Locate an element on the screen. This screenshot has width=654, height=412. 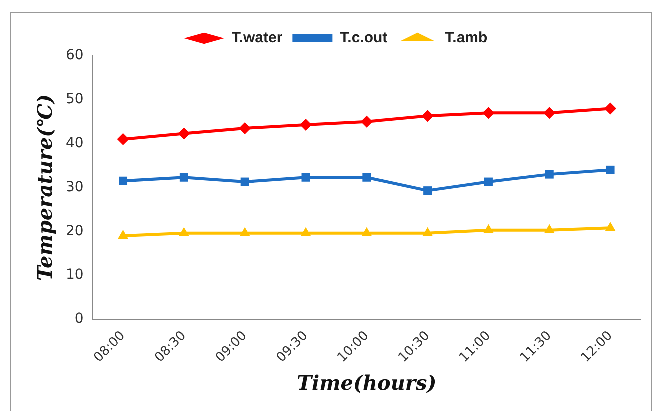
y-tick-label: 20 is located at coordinates (75, 231).